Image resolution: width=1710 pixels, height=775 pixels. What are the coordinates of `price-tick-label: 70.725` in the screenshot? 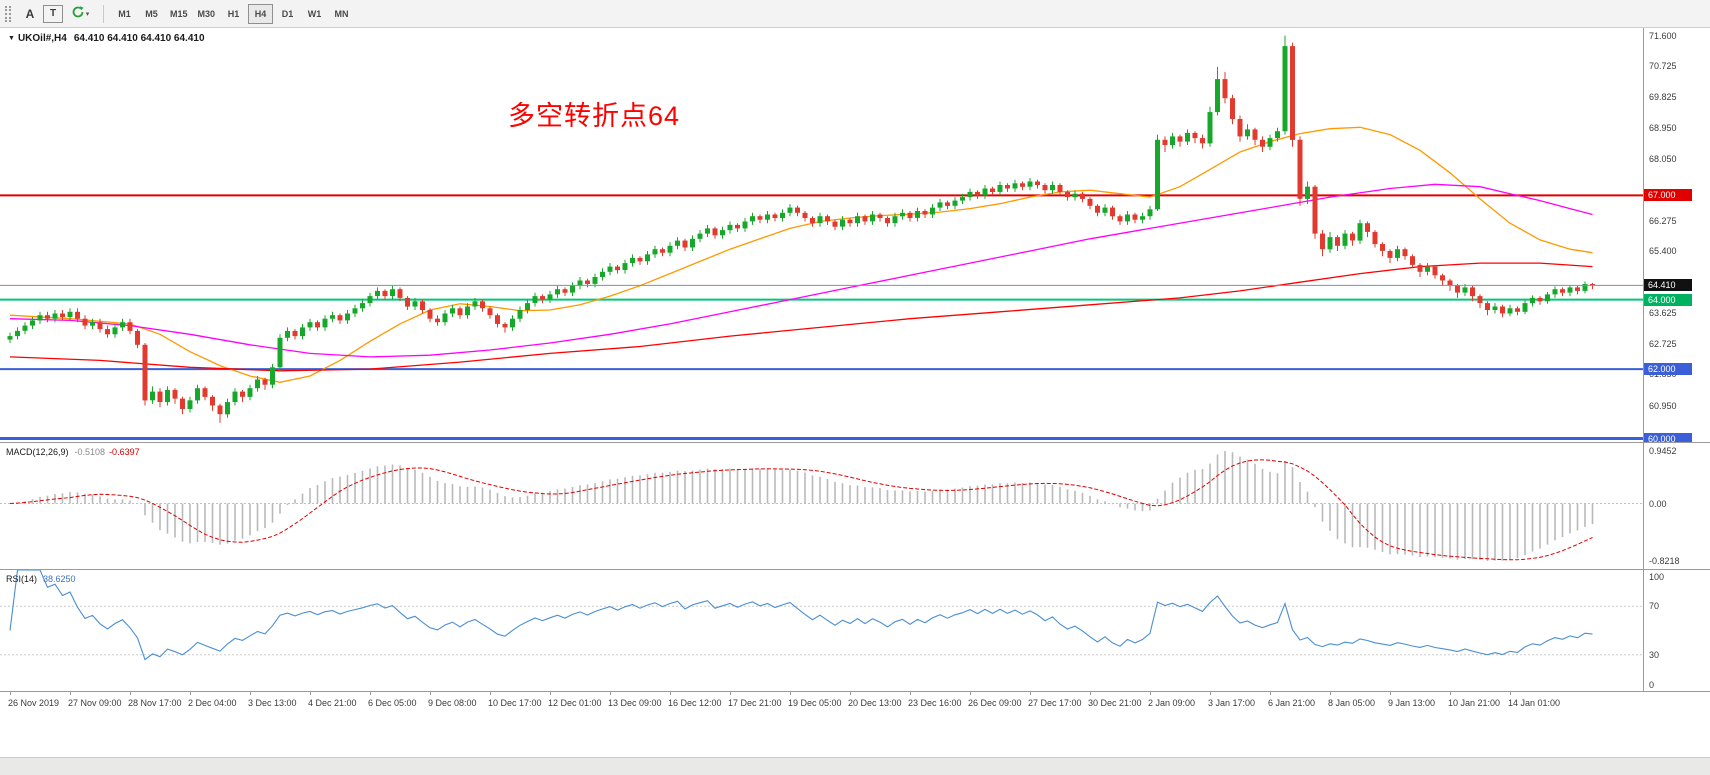 It's located at (1663, 66).